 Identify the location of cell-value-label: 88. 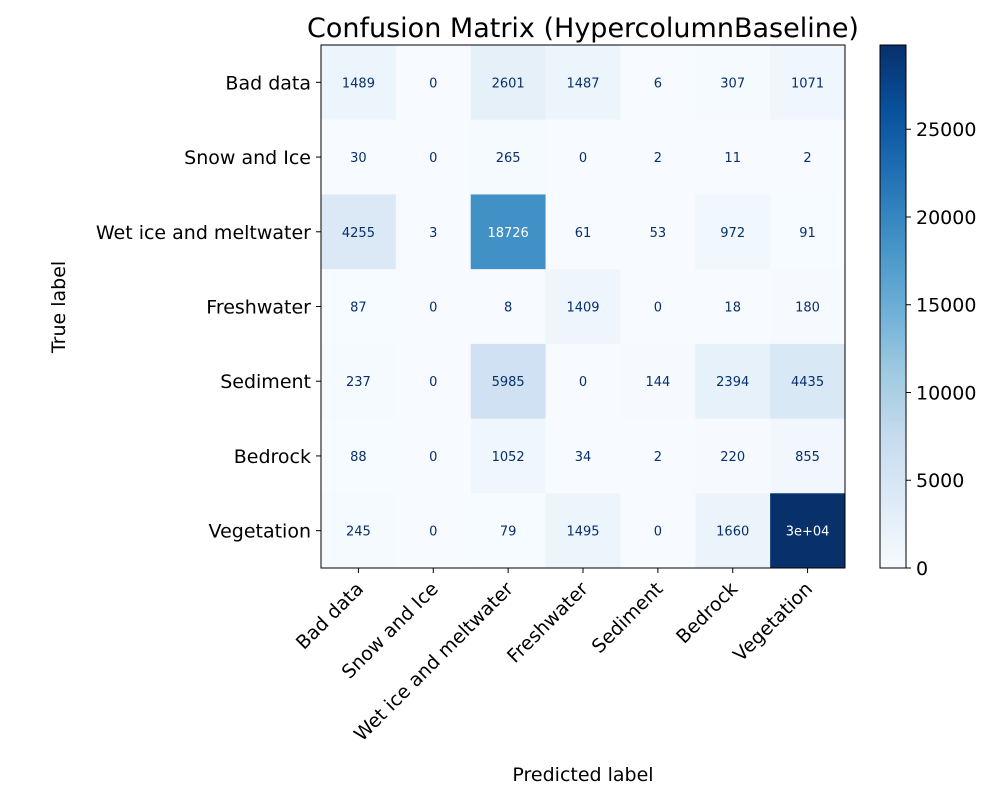
(358, 457).